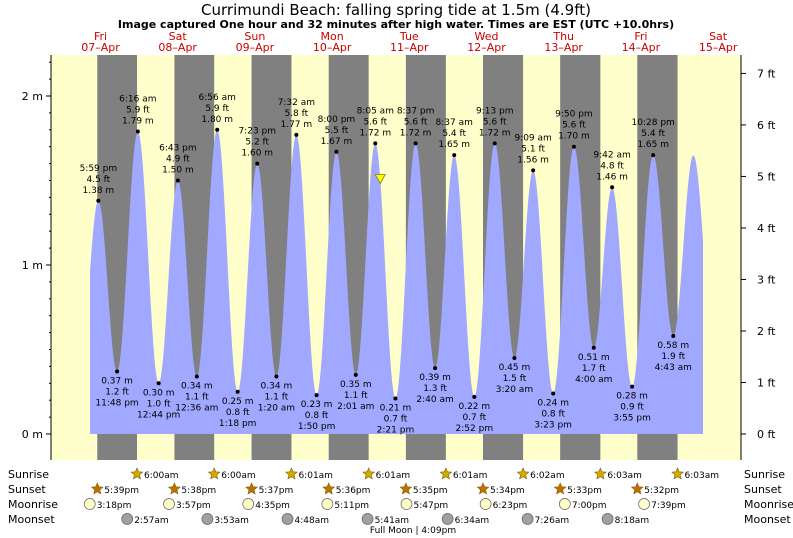 Image resolution: width=793 pixels, height=538 pixels. I want to click on day-name: Wed, so click(487, 36).